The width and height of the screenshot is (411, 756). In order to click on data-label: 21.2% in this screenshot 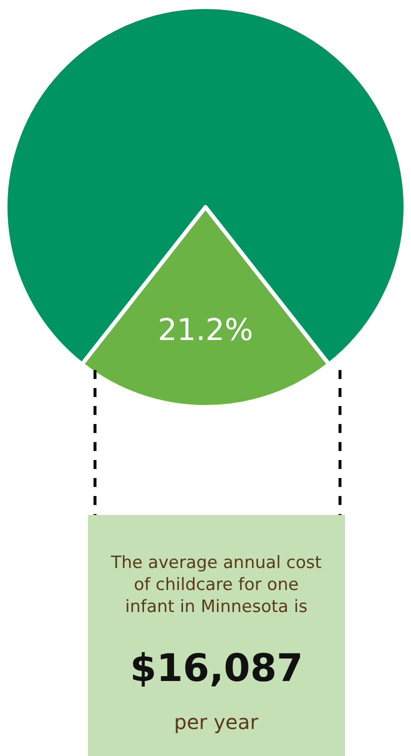, I will do `click(206, 330)`.